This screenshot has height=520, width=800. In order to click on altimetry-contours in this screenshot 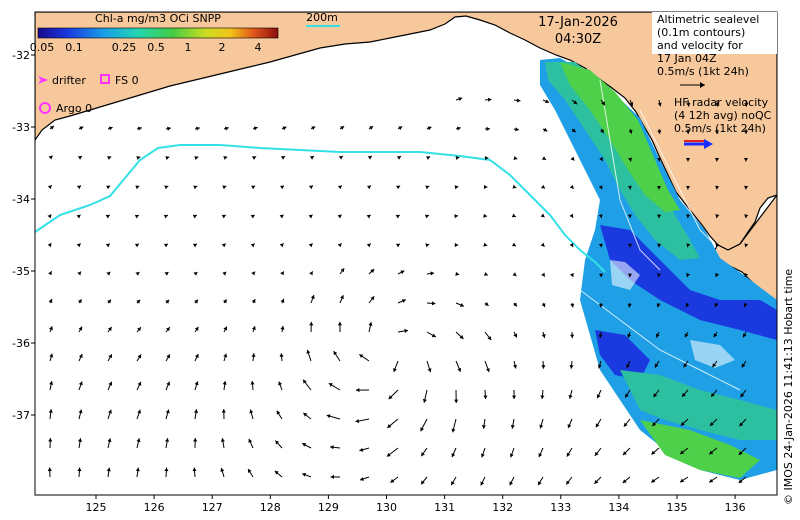, I will do `click(660, 235)`.